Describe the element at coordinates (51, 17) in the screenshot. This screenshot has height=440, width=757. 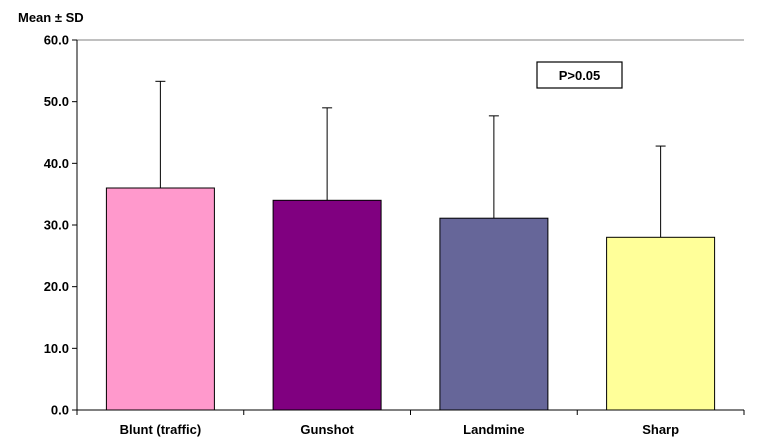
I see `y-axis-label: Mean ± SD` at that location.